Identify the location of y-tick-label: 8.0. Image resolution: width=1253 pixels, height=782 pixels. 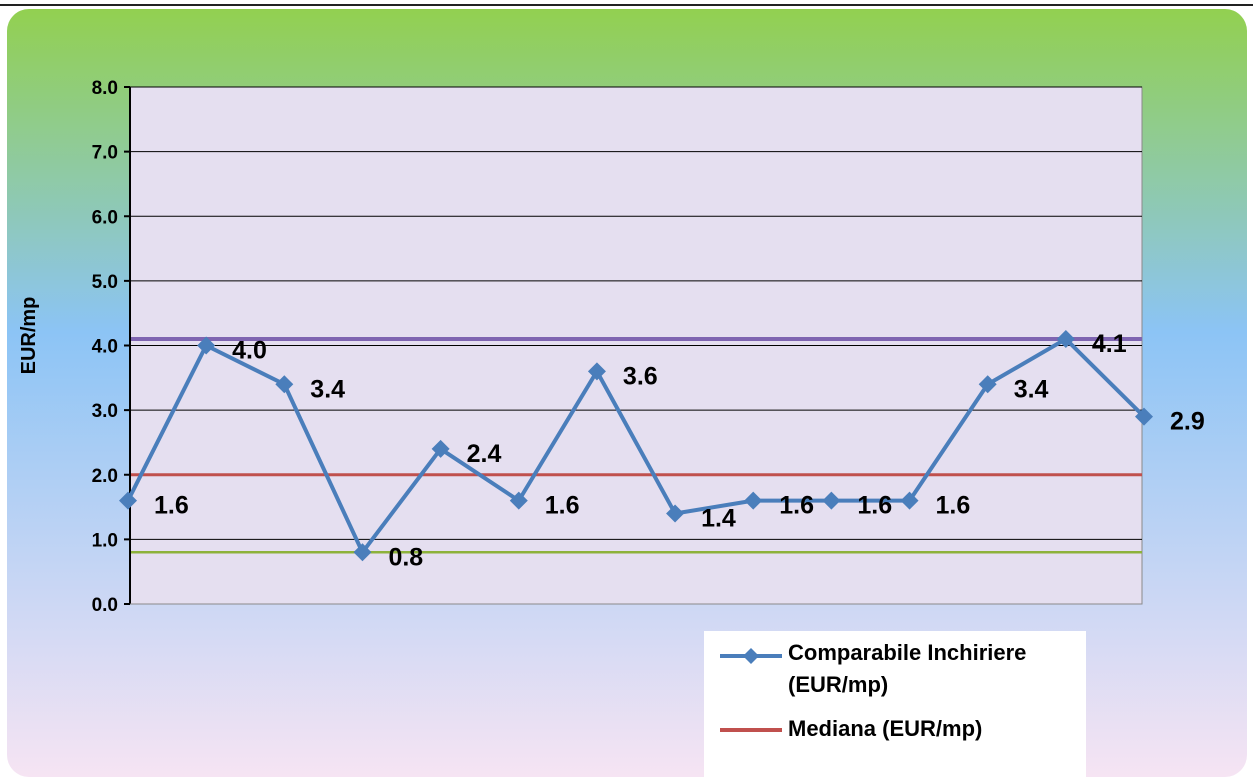
(105, 88).